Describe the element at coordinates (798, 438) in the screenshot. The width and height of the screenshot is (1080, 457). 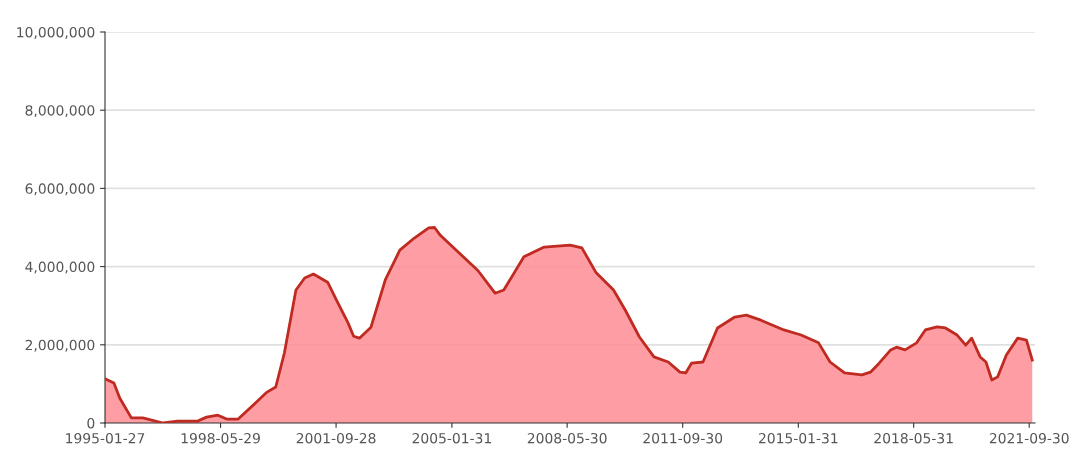
I see `x-tick-label: 2015-01-31` at that location.